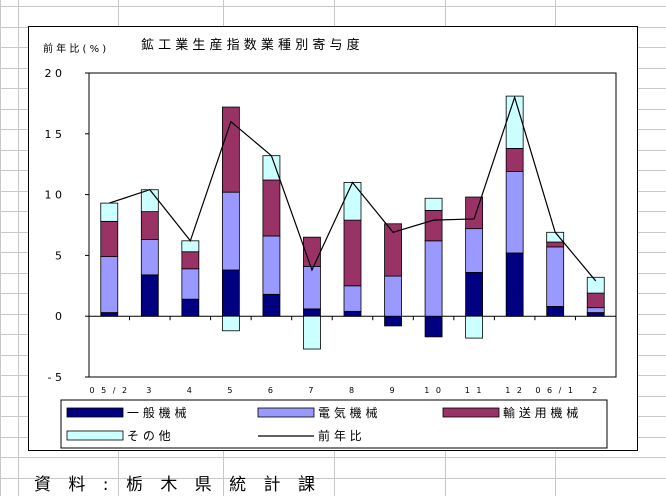 The image size is (666, 496). I want to click on x-tick-label: 0 6 / 1, so click(555, 390).